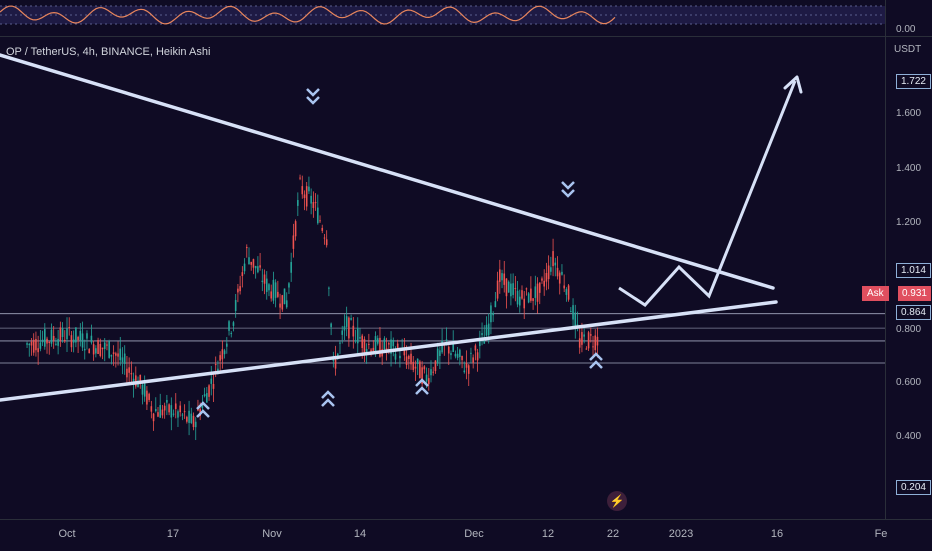  What do you see at coordinates (908, 49) in the screenshot?
I see `currency-label: USDT` at bounding box center [908, 49].